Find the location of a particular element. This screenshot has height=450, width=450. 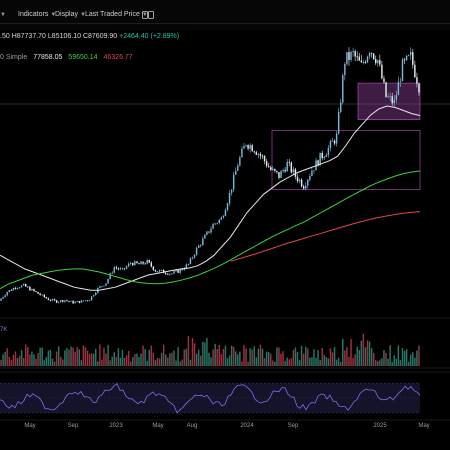

toolbar-dropdown-partial: ▼ is located at coordinates (3, 14).